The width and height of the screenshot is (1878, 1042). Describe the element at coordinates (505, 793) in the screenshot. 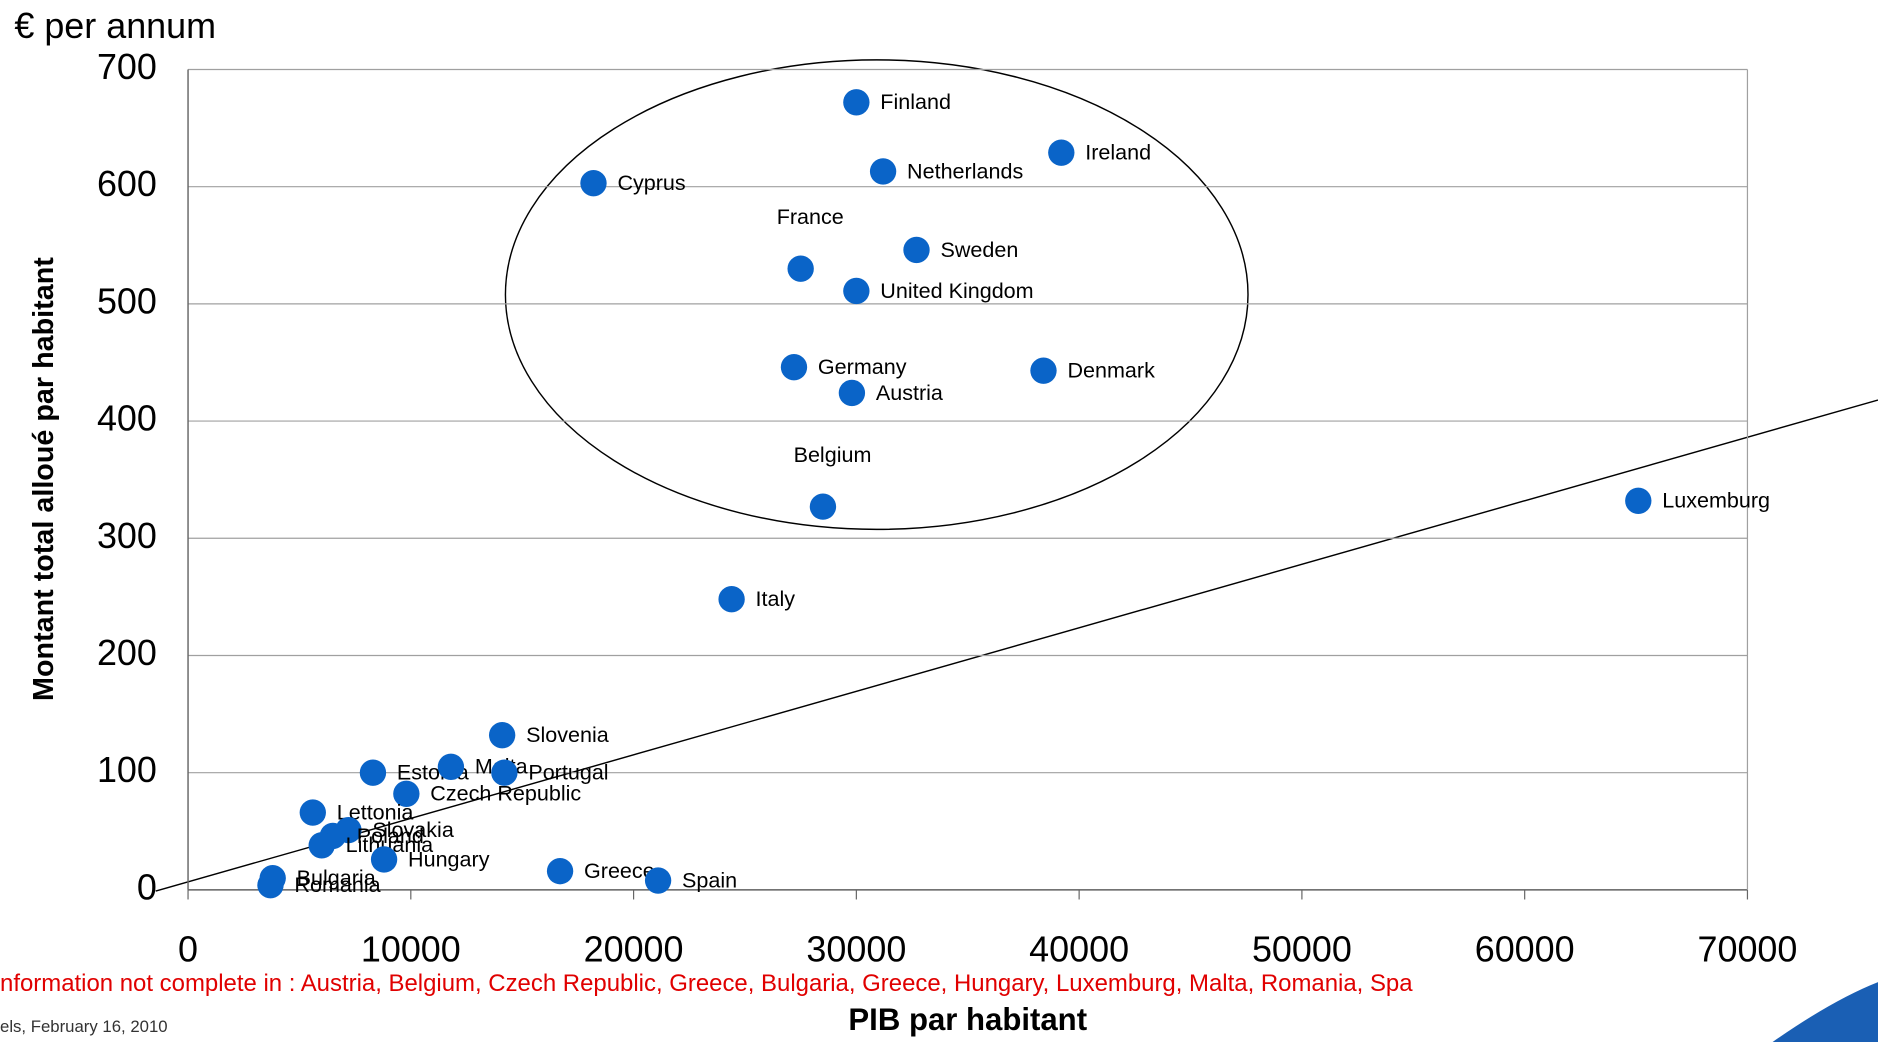

I see `point-label: Czech Republic` at that location.